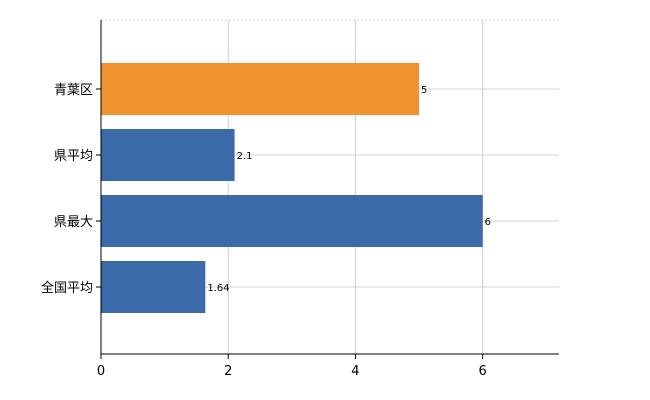  What do you see at coordinates (73, 222) in the screenshot?
I see `category-label: 県最大` at bounding box center [73, 222].